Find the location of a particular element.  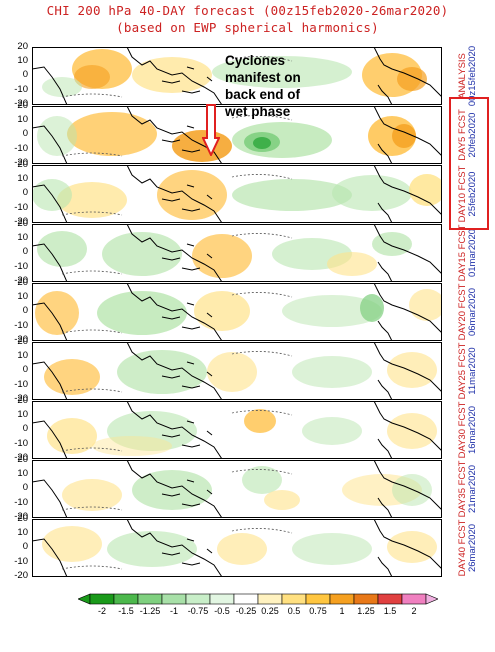

colorbar-label: -1 is located at coordinates (174, 611).